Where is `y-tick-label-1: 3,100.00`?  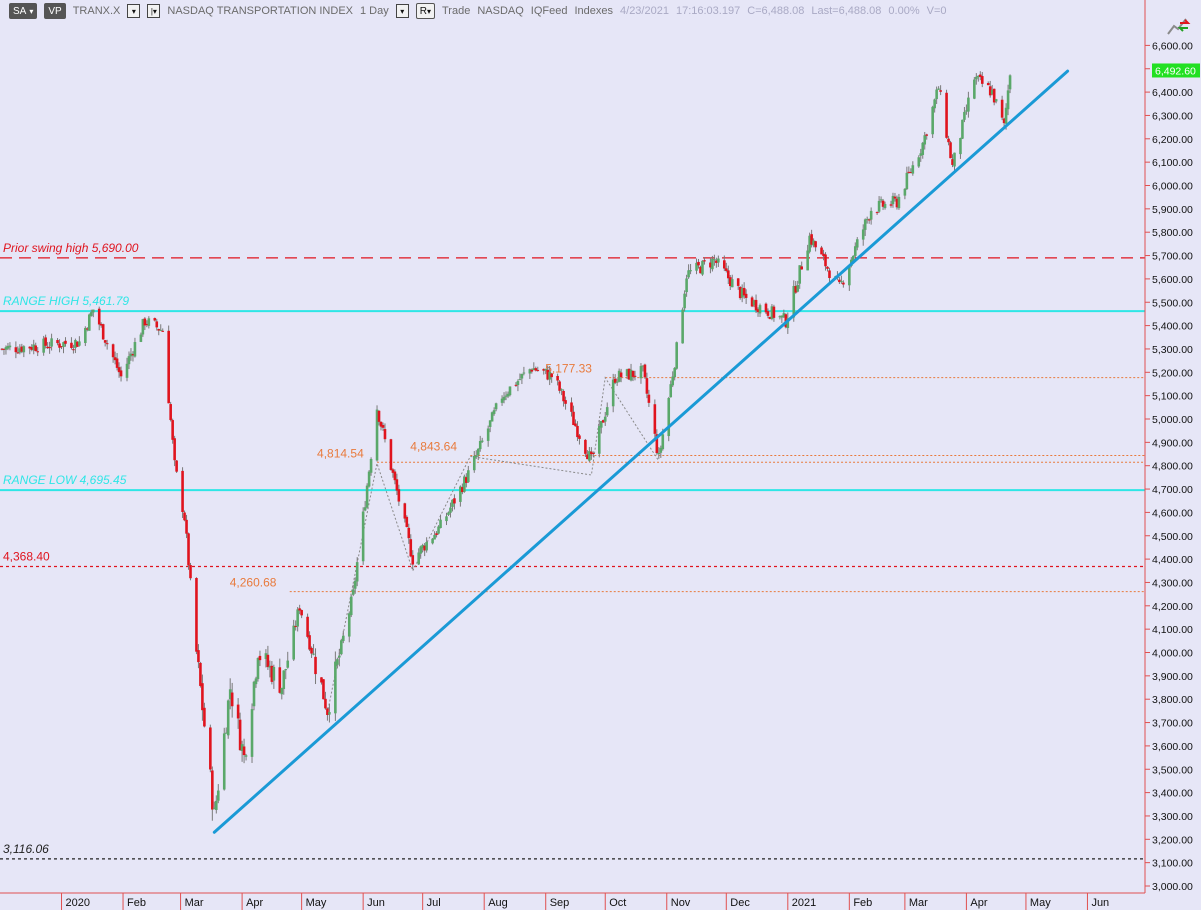 y-tick-label-1: 3,100.00 is located at coordinates (1172, 864).